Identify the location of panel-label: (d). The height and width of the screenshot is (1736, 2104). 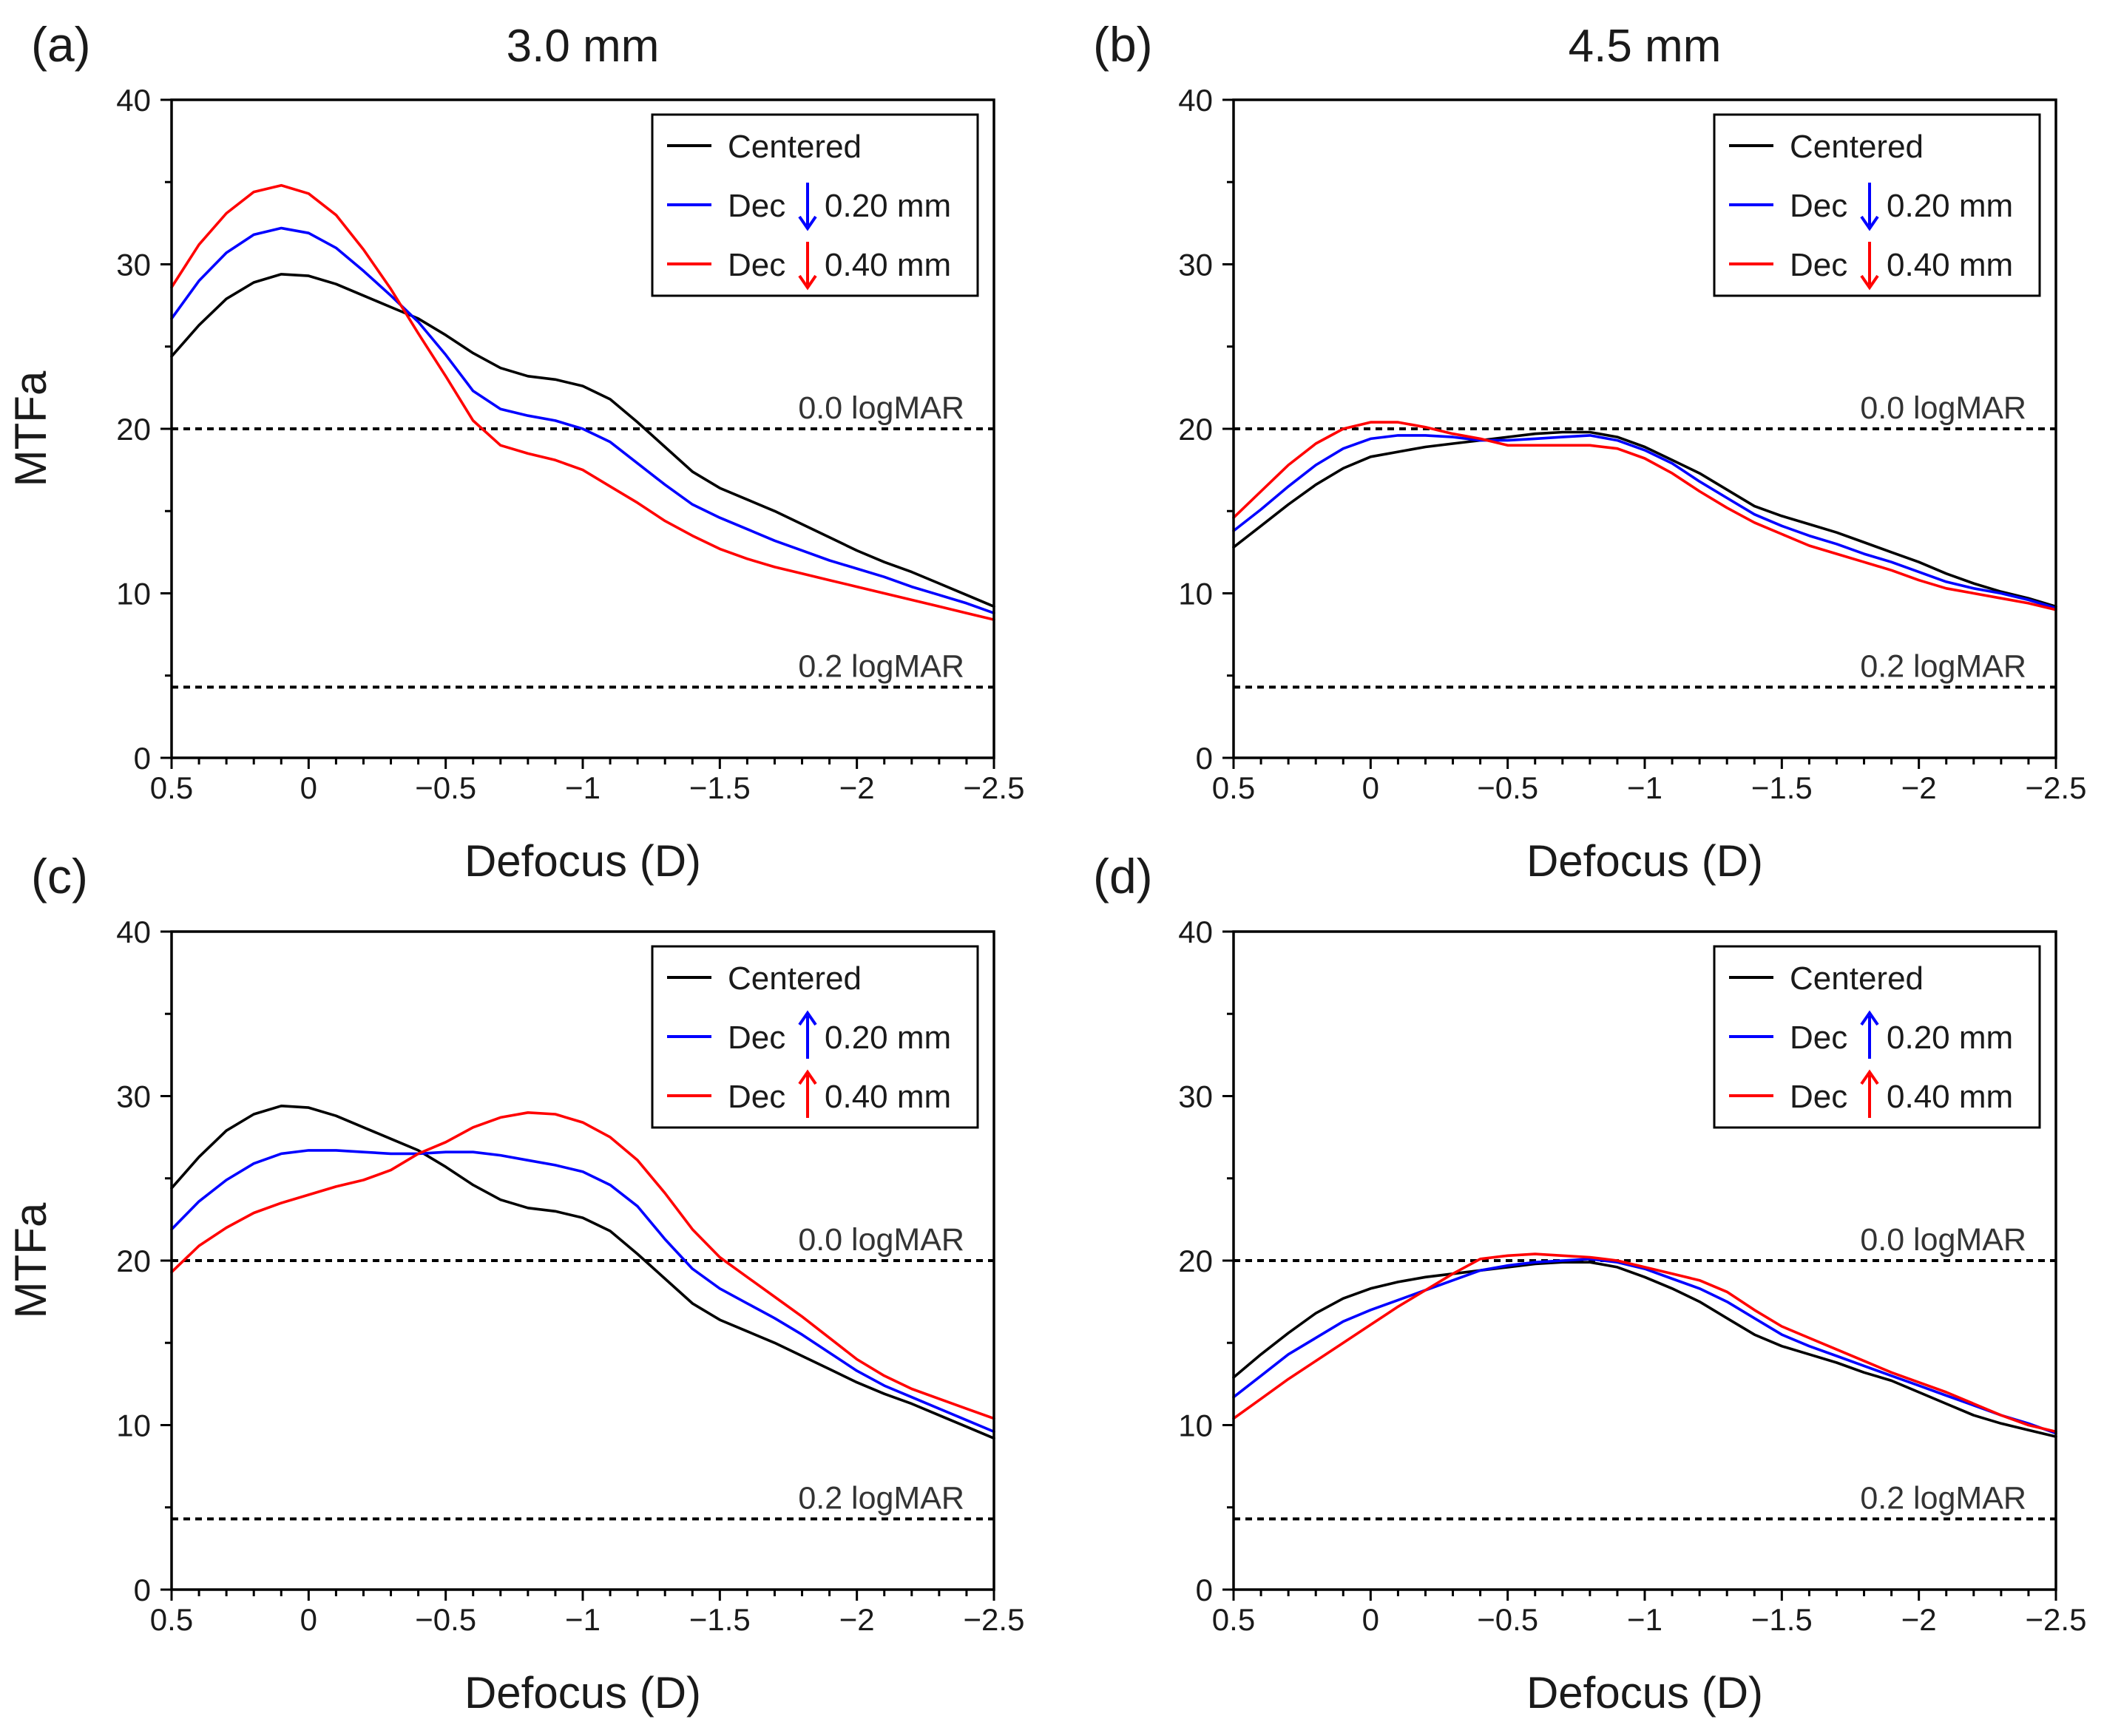
(1123, 876).